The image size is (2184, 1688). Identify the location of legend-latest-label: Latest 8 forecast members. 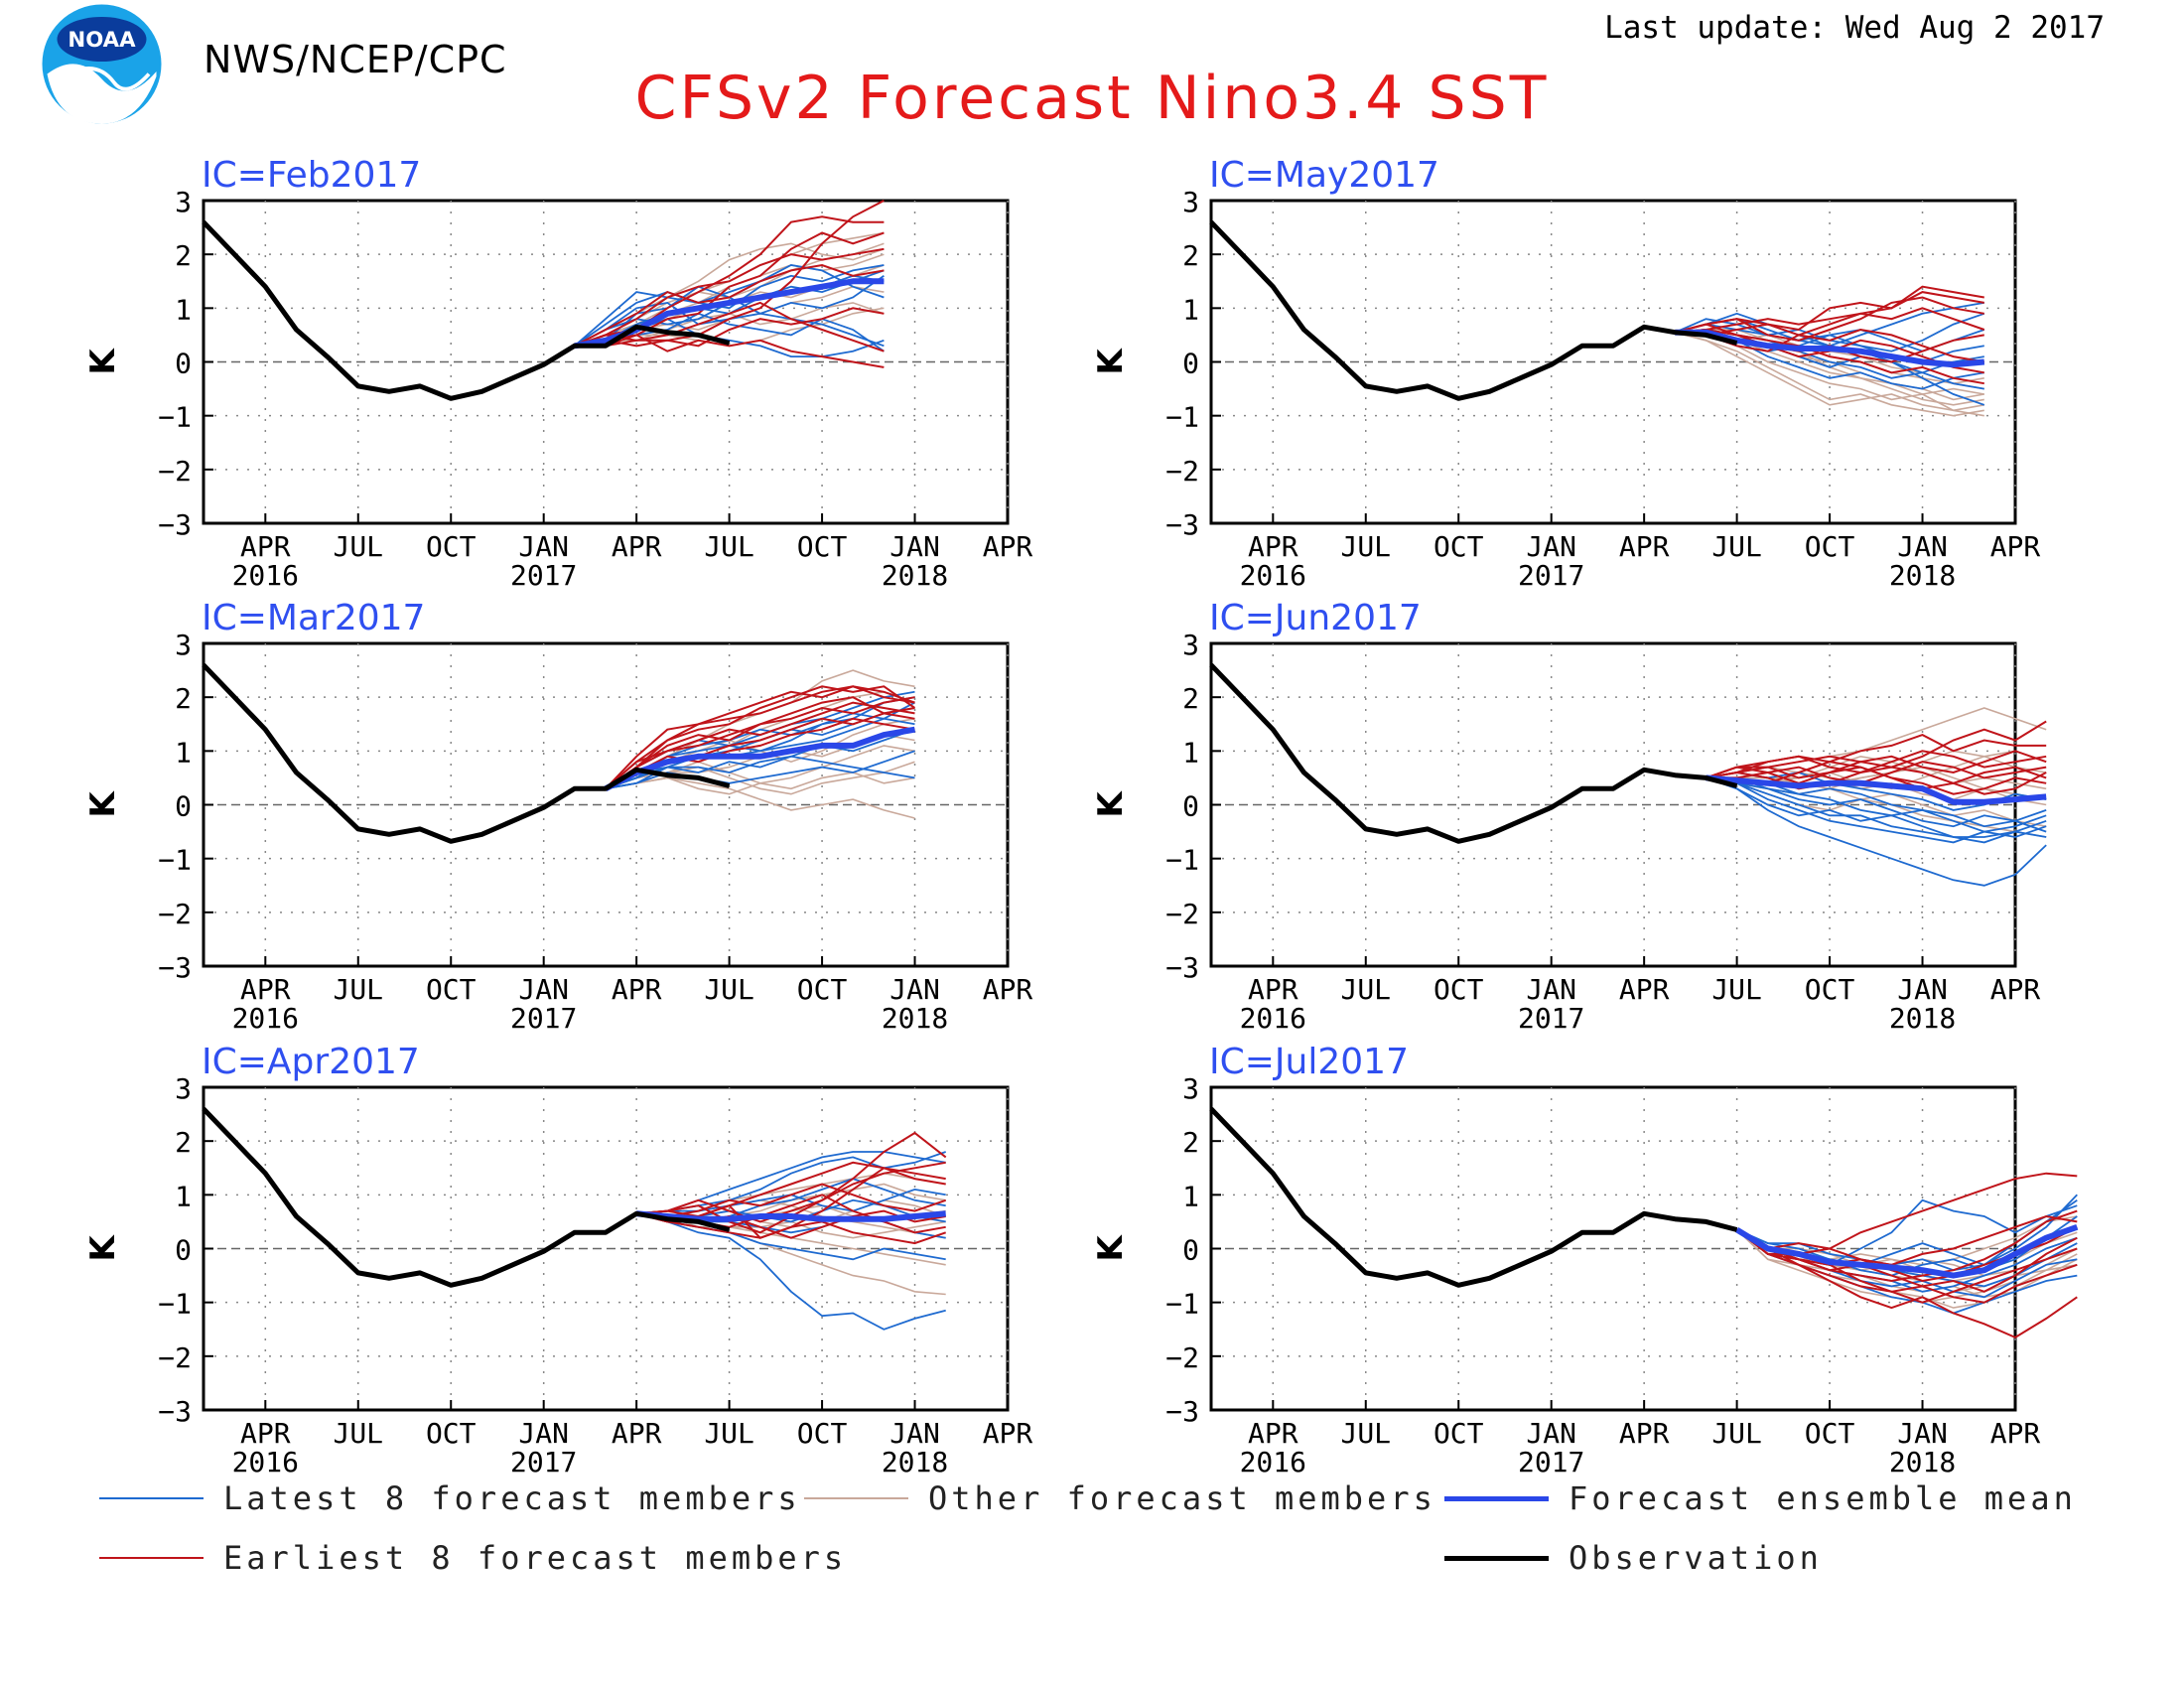
(512, 1498).